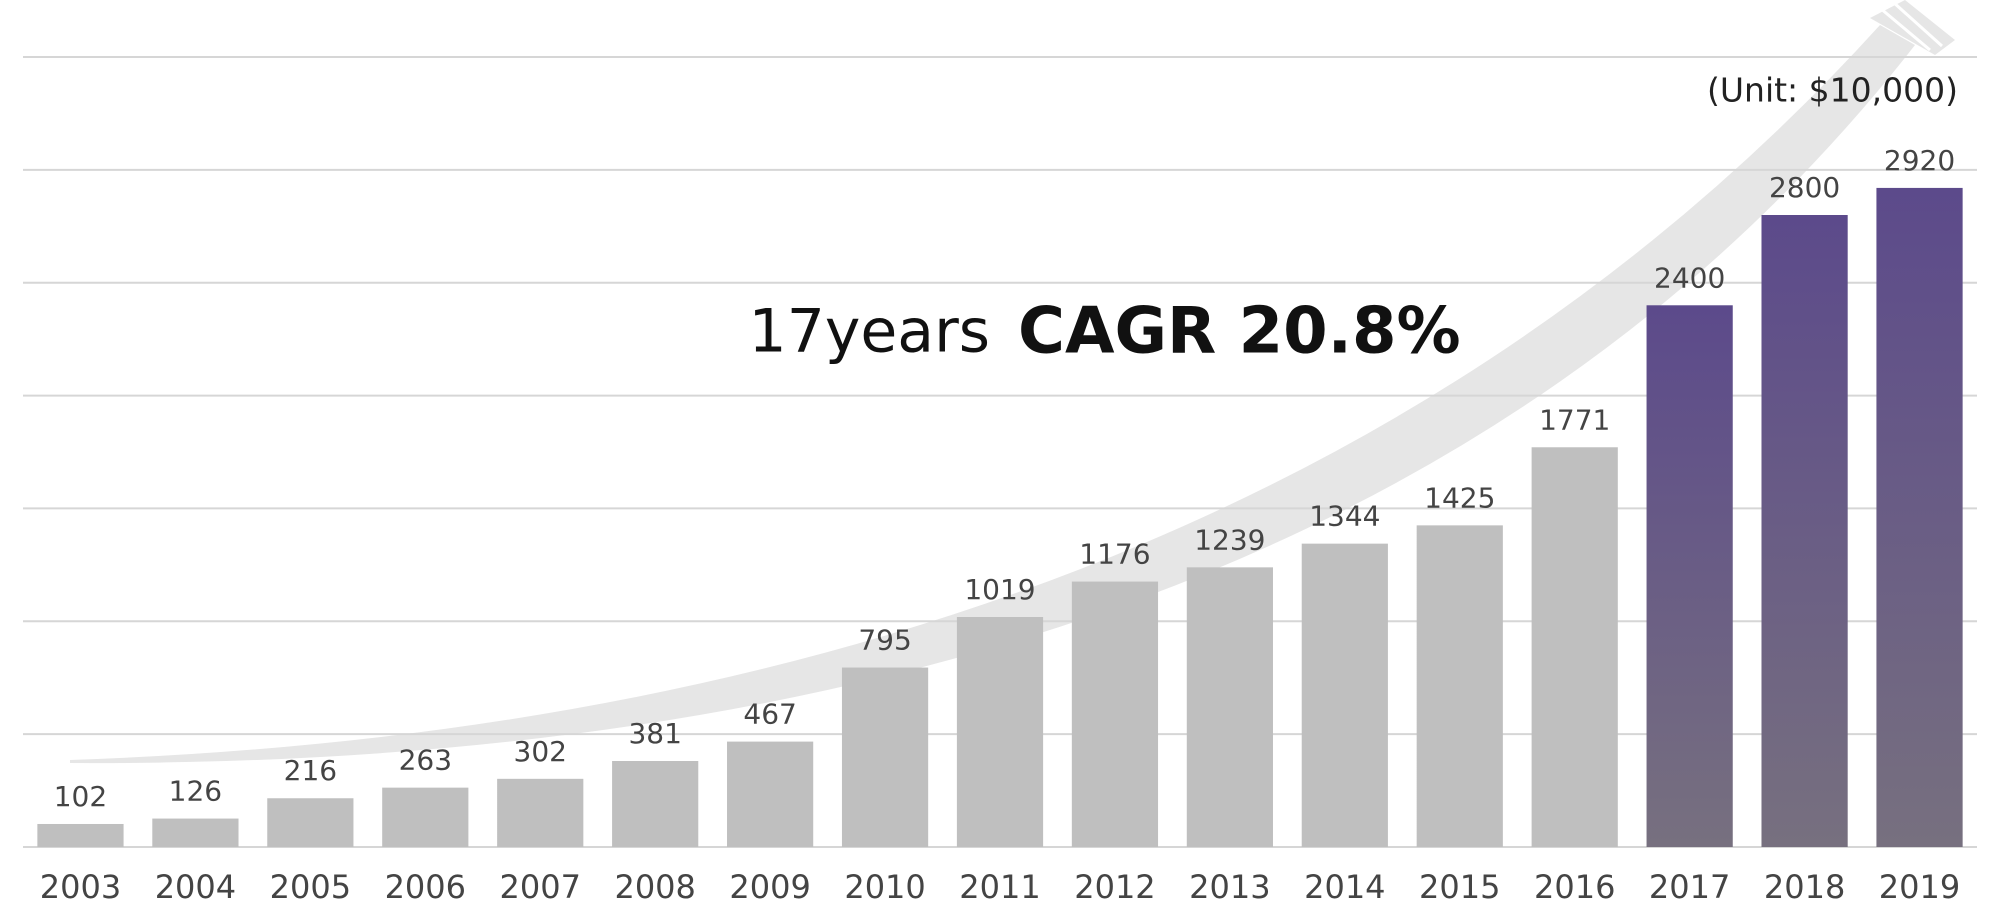 This screenshot has height=924, width=2000. I want to click on value-label: 2400, so click(1689, 277).